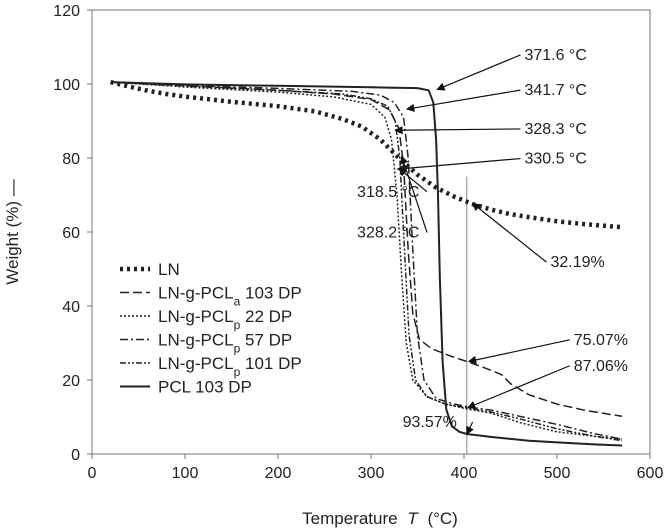  I want to click on y-tick-label: 100, so click(66, 85).